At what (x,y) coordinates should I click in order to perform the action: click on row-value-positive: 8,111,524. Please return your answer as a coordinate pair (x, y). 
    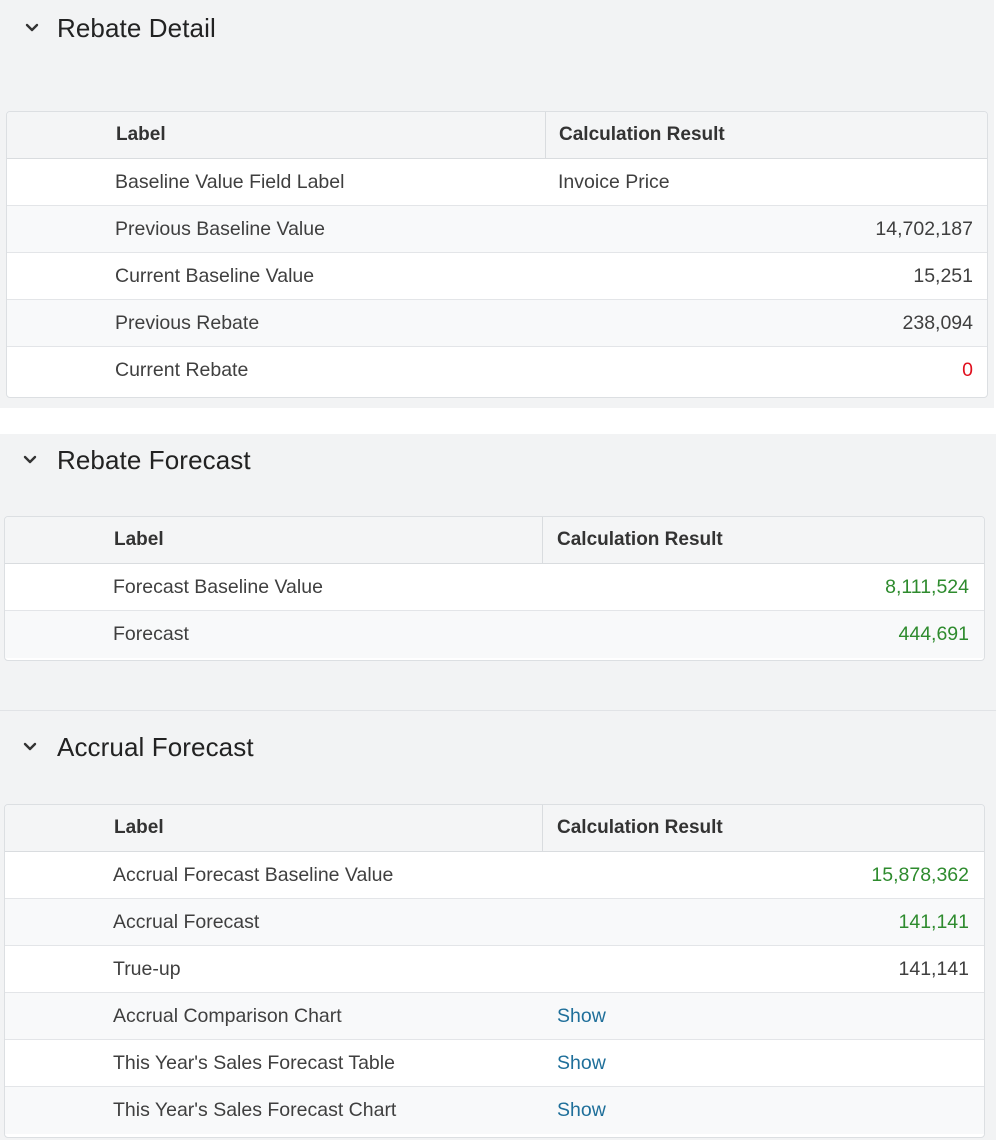
    Looking at the image, I should click on (927, 586).